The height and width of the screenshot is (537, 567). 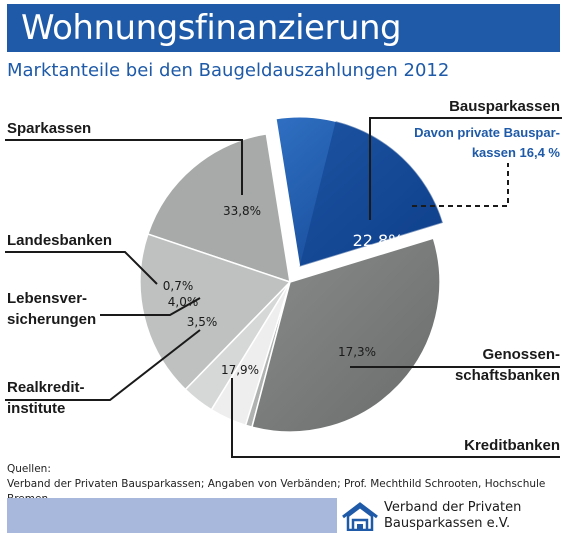 I want to click on logo-text-line-1: Verband der Privaten, so click(x=453, y=507).